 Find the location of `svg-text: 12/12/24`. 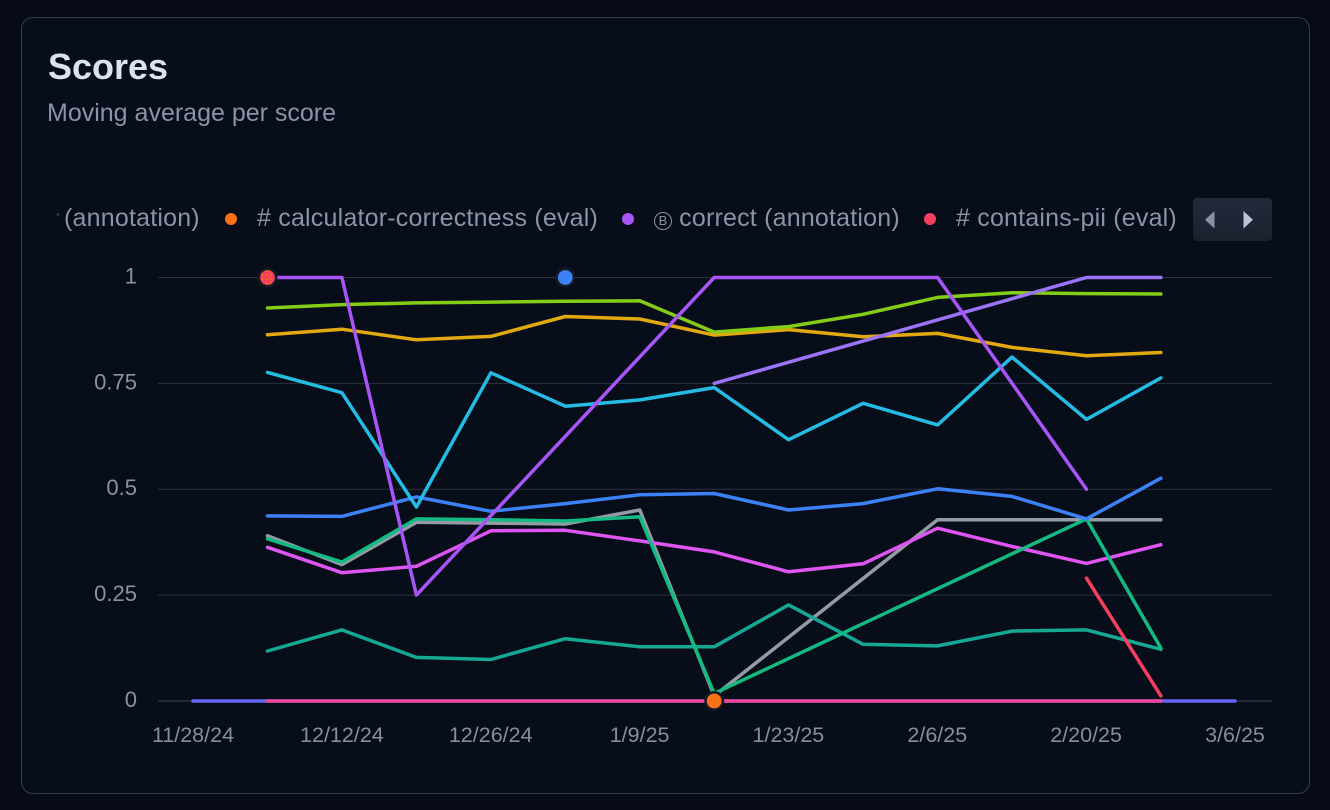

svg-text: 12/12/24 is located at coordinates (342, 735).